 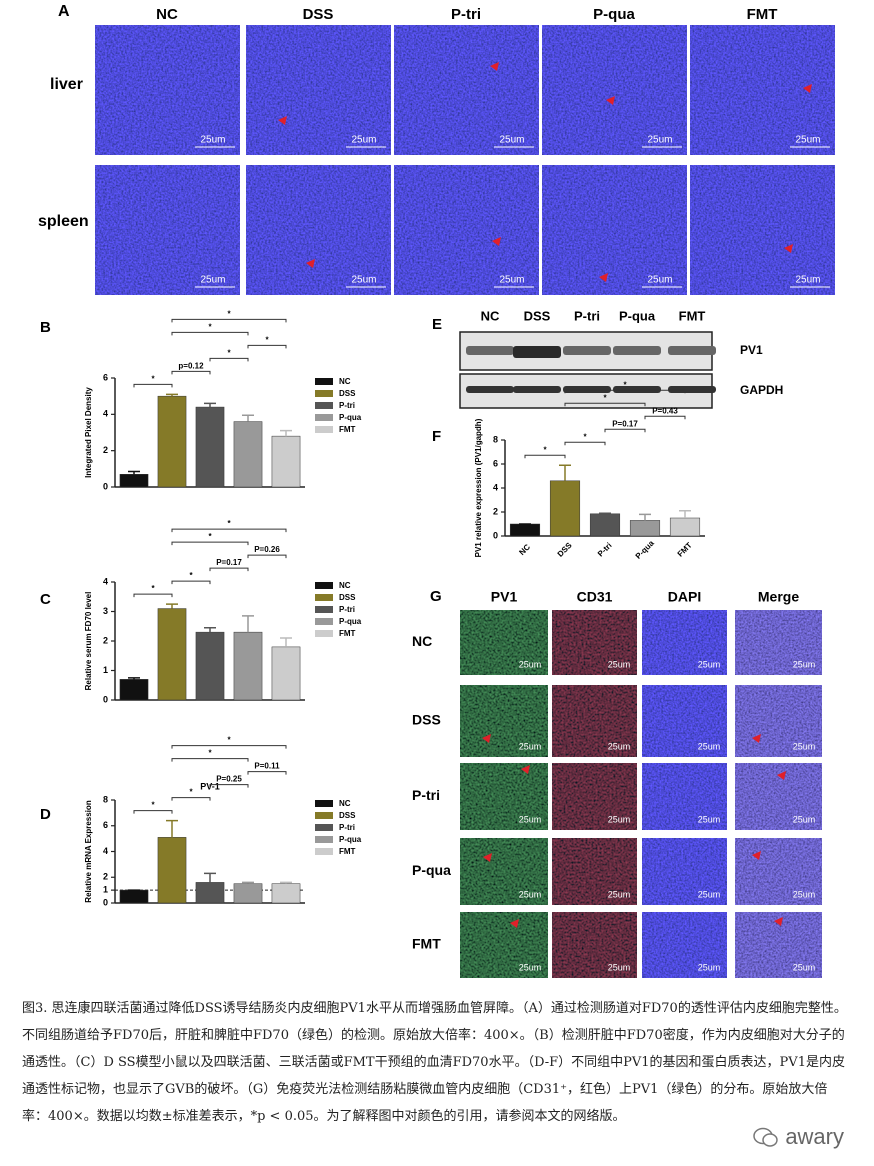 I want to click on row-label: NC, so click(x=422, y=641).